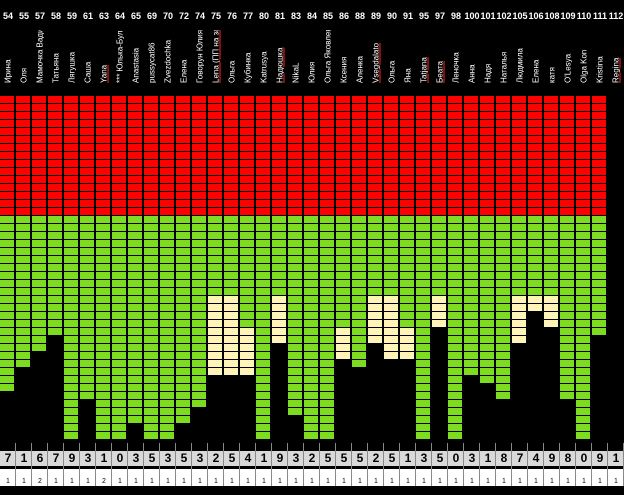 This screenshot has width=624, height=495. Describe the element at coordinates (600, 69) in the screenshot. I see `participant-name: Kristina` at that location.